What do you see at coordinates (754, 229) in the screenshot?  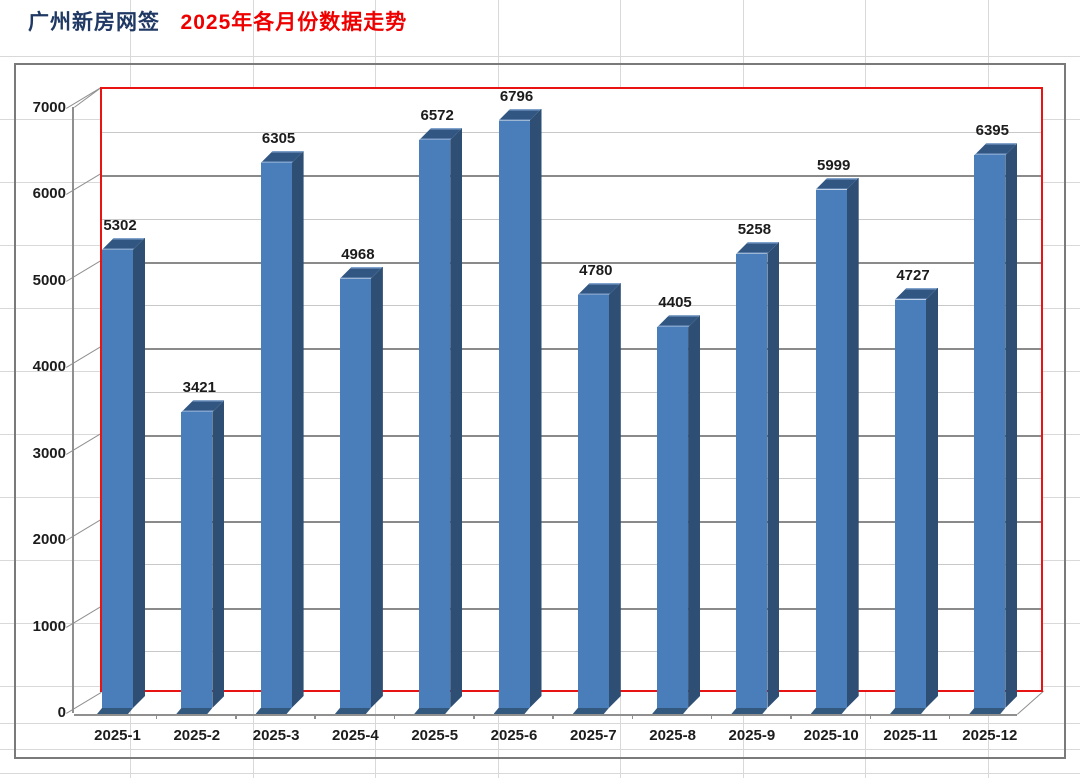 I see `bar-value-label: 5258` at bounding box center [754, 229].